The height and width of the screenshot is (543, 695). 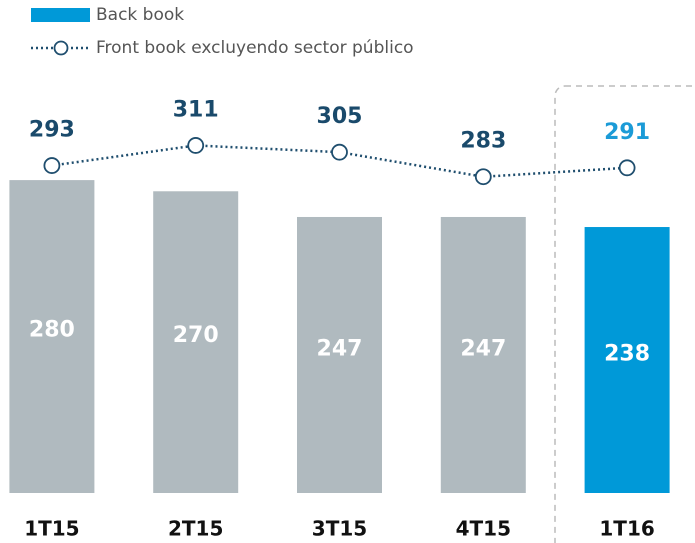 I want to click on bar-value-label: 280, so click(x=52, y=329).